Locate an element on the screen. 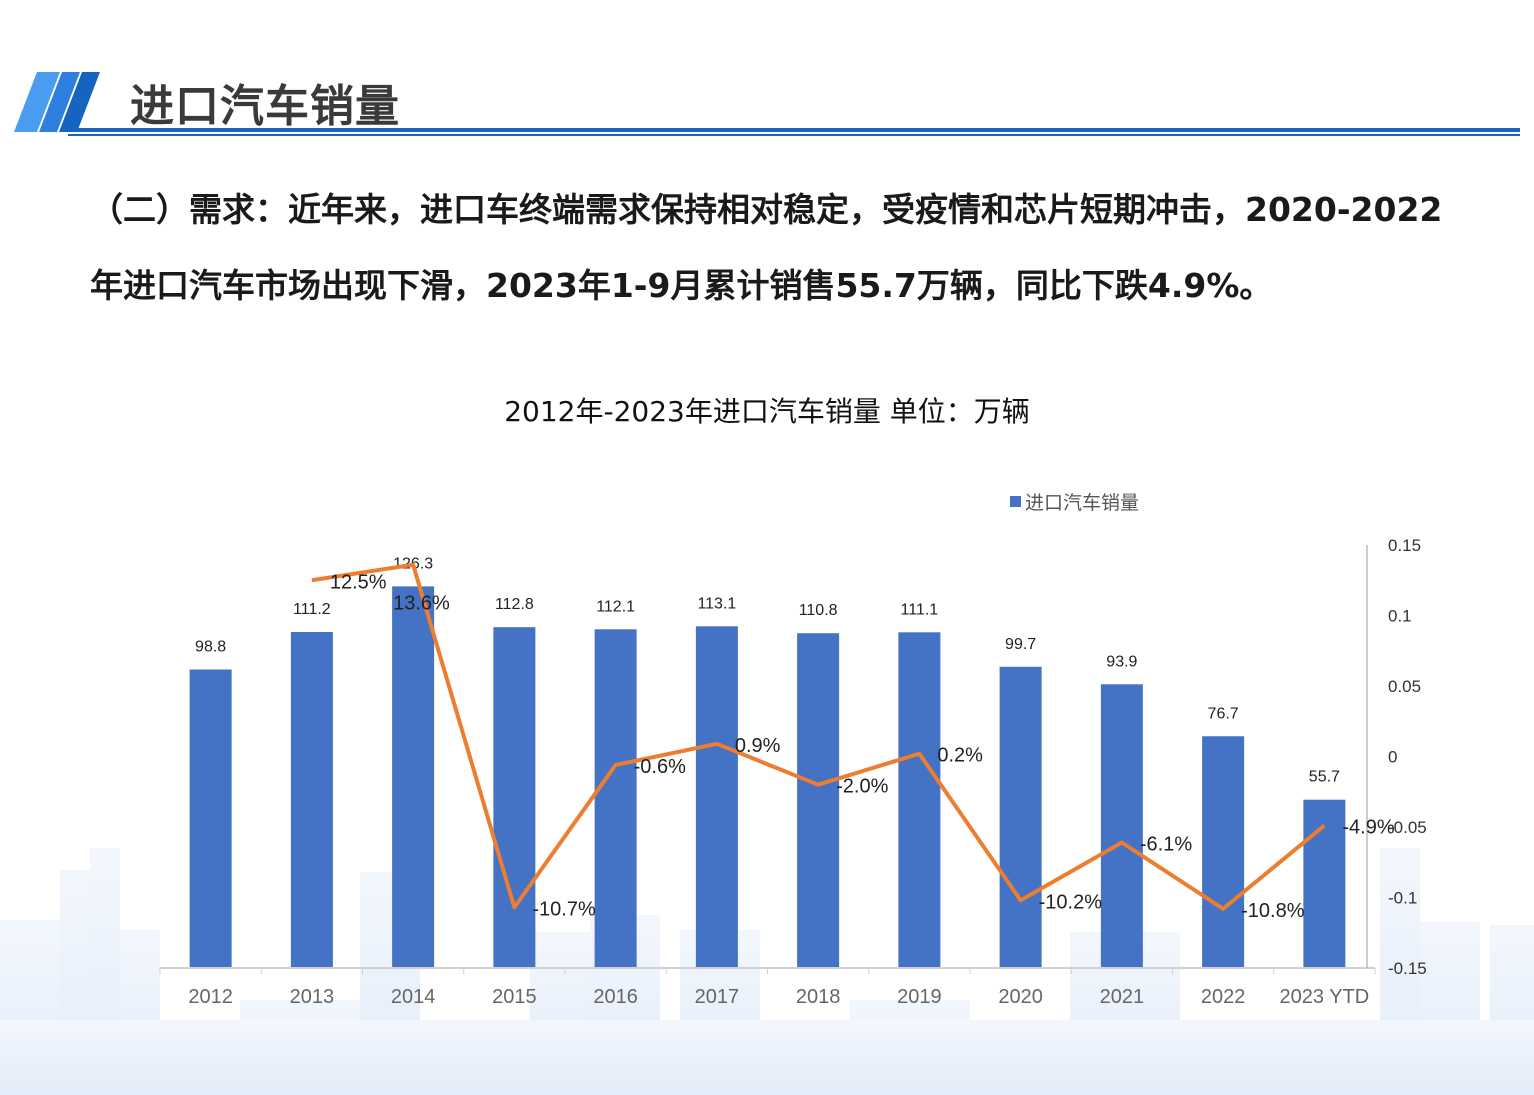  right-tick-label: -0.15 is located at coordinates (1407, 968).